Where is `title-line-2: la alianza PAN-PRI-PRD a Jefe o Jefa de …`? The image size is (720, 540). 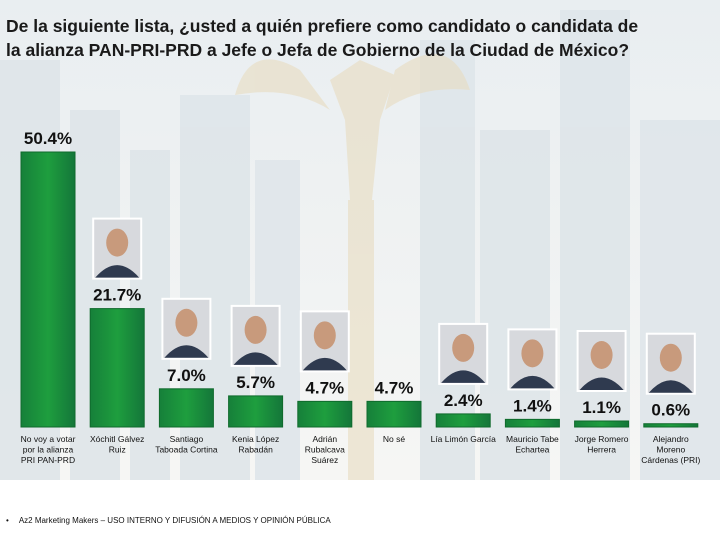
title-line-2: la alianza PAN-PRI-PRD a Jefe o Jefa de … is located at coordinates (318, 50).